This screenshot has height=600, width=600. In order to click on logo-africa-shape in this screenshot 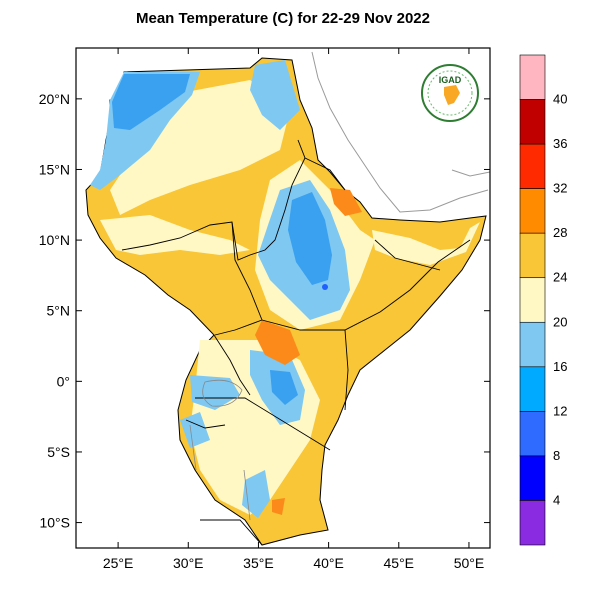, I will do `click(452, 95)`.